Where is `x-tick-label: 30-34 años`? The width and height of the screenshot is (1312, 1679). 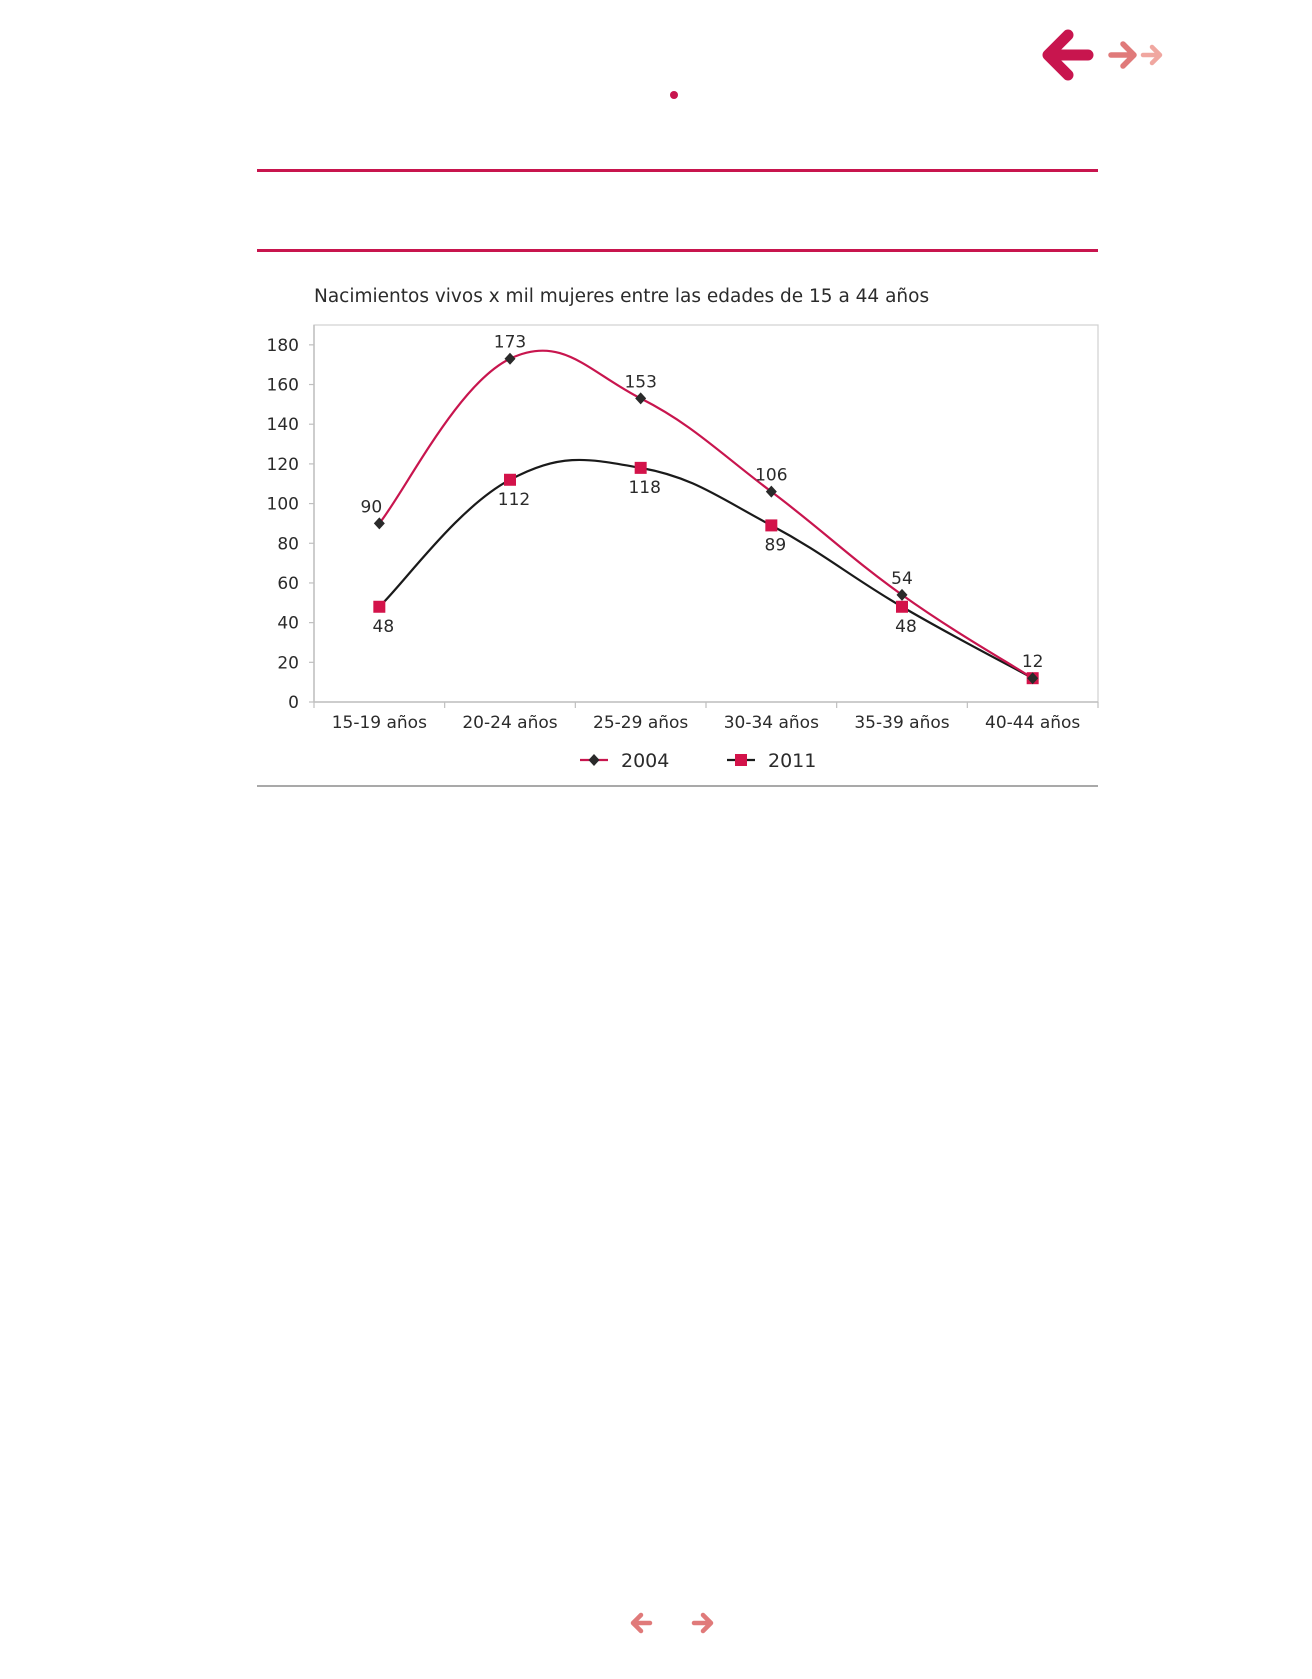
x-tick-label: 30-34 años is located at coordinates (771, 723).